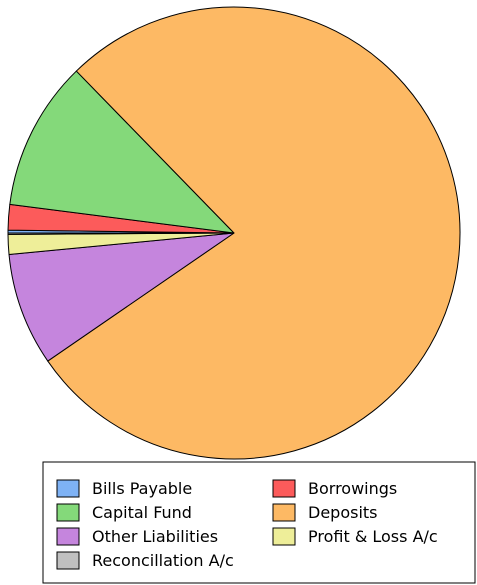 Image resolution: width=477 pixels, height=585 pixels. I want to click on pie-slice-capital-fund, so click(122, 152).